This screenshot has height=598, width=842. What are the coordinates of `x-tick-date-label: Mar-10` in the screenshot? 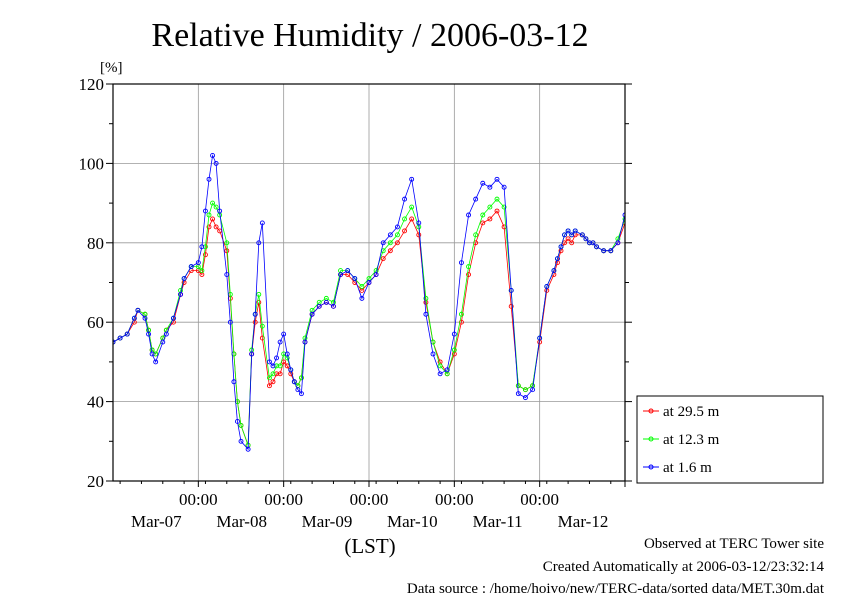 It's located at (412, 521).